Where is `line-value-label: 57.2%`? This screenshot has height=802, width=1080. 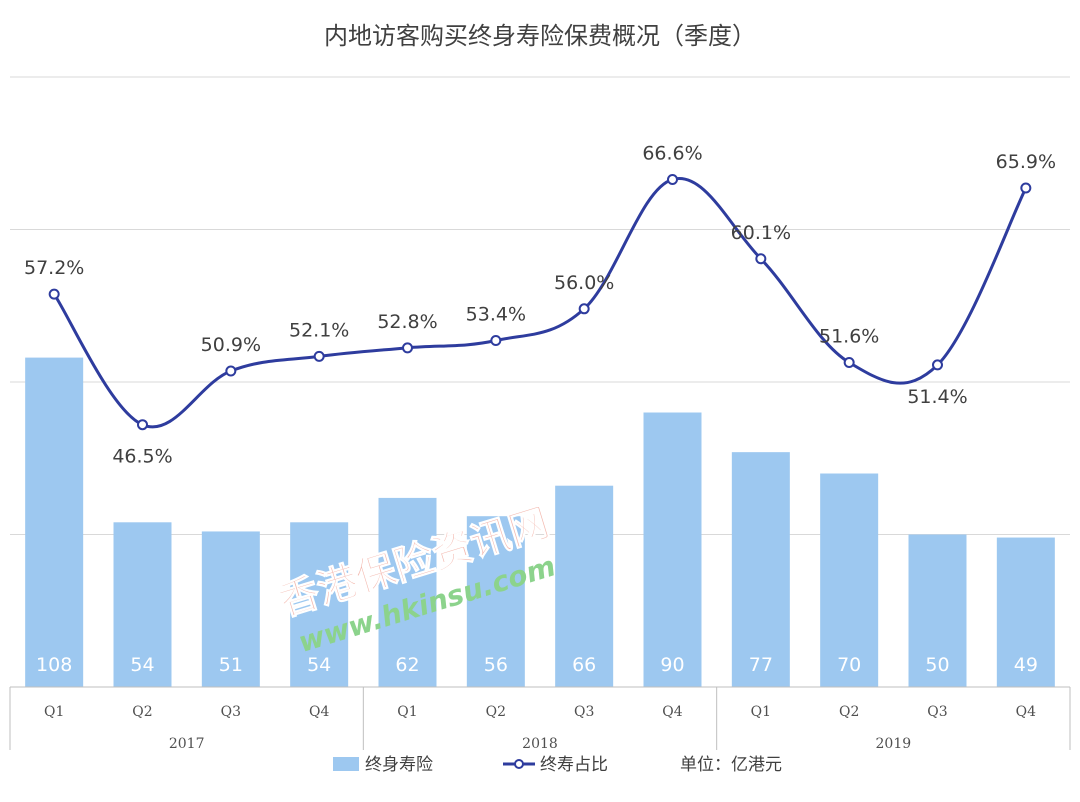 line-value-label: 57.2% is located at coordinates (54, 268).